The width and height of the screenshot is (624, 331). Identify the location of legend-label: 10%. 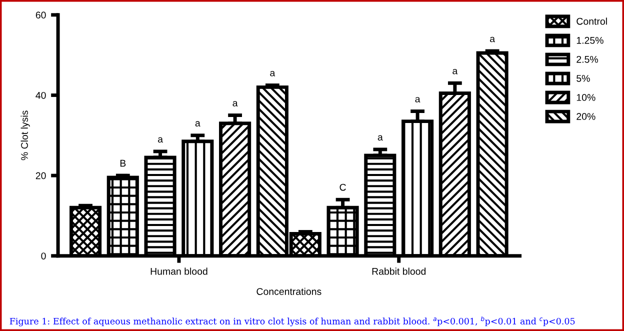
(586, 97).